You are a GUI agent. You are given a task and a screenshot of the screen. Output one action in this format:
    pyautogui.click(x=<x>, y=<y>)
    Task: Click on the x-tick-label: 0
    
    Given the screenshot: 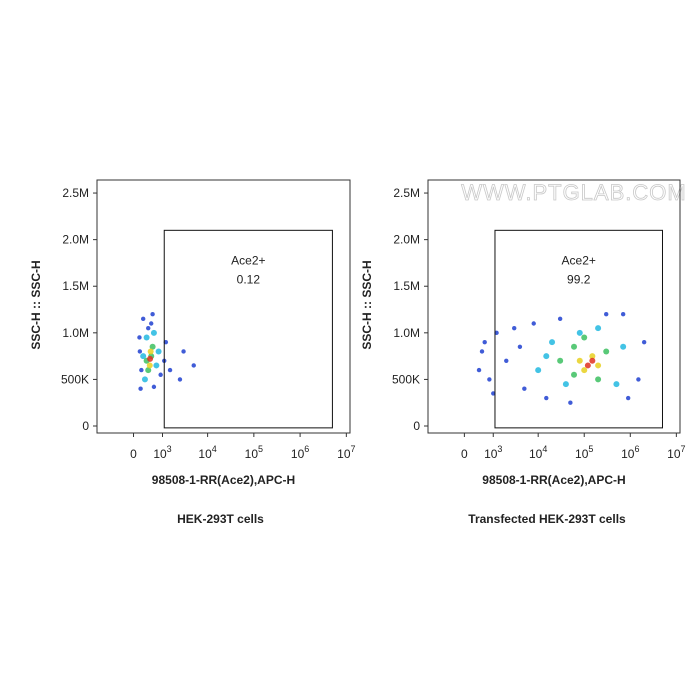 What is the action you would take?
    pyautogui.click(x=464, y=454)
    